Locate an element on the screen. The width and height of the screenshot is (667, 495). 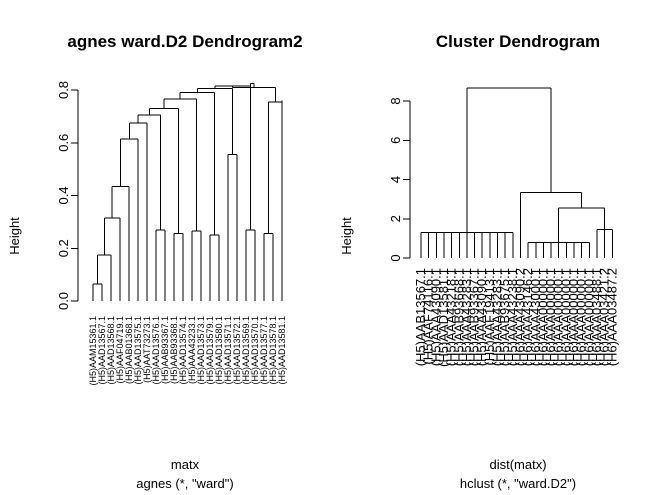
leaf-label: (H5)AAD13578.1 is located at coordinates (273, 350).